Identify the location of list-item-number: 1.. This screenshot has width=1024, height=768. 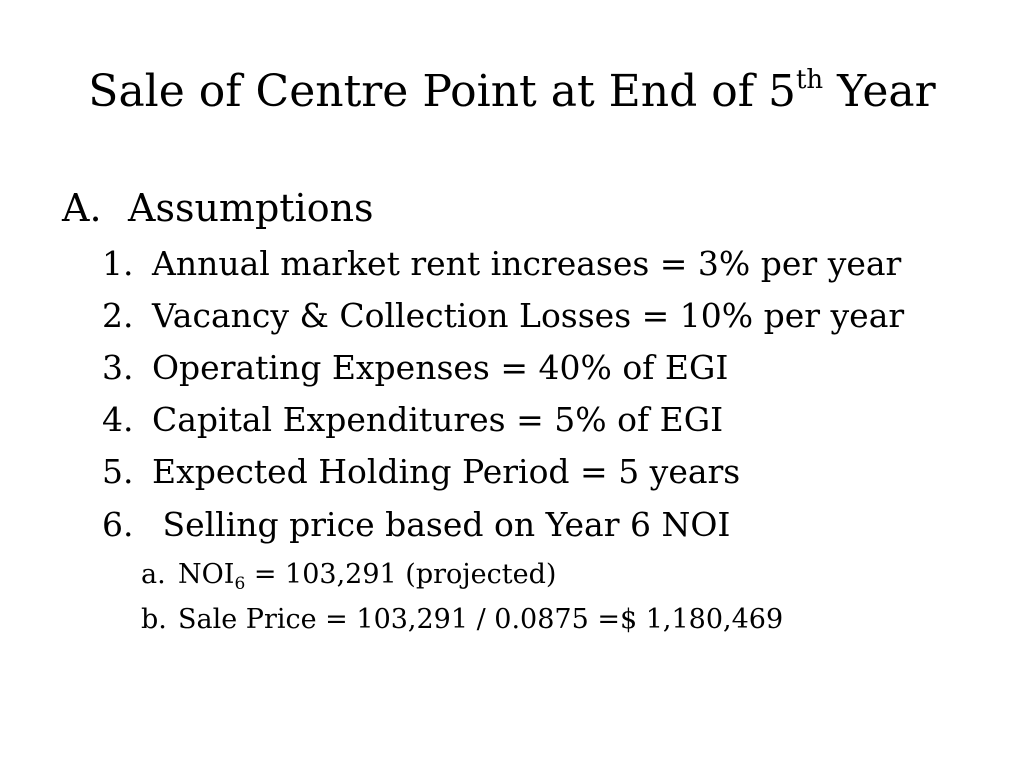
(118, 263).